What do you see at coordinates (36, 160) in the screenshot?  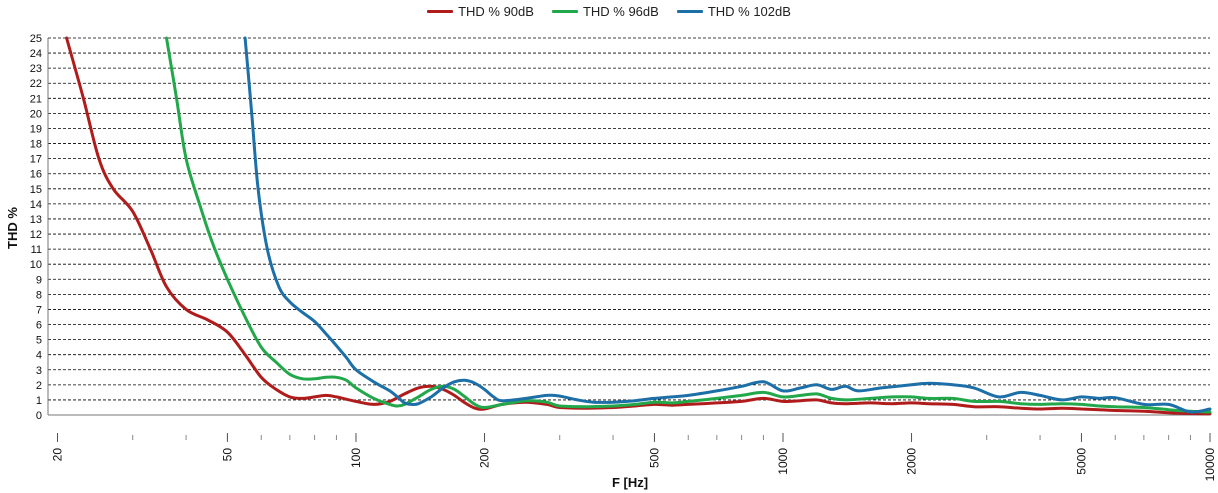 I see `y-tick-label: 17` at bounding box center [36, 160].